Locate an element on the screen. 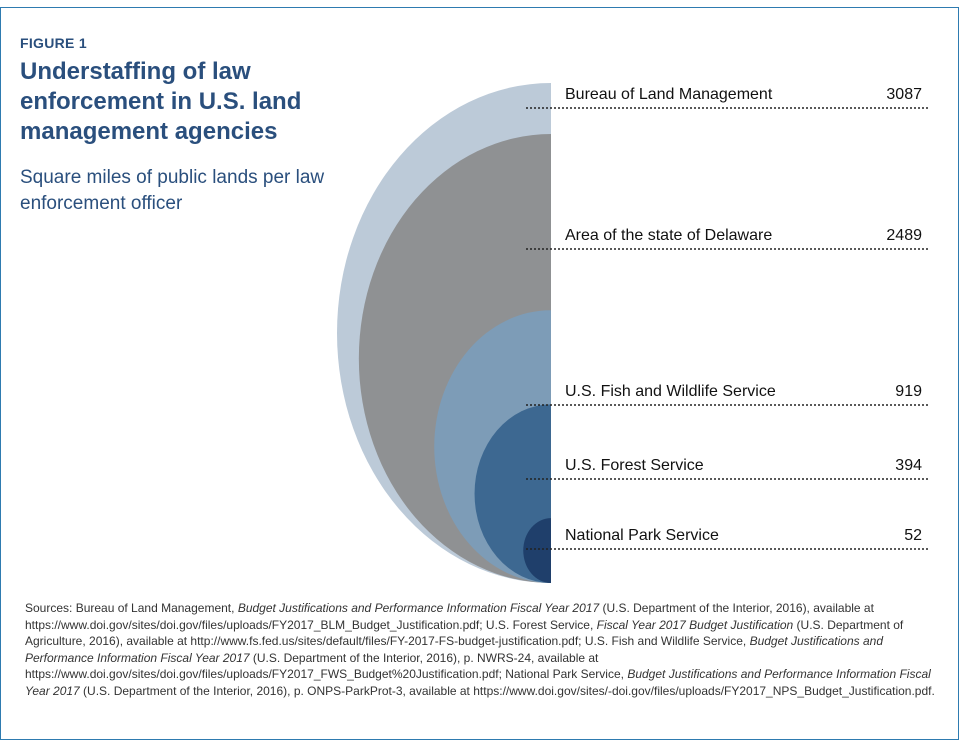  value-label: 2489 is located at coordinates (904, 235).